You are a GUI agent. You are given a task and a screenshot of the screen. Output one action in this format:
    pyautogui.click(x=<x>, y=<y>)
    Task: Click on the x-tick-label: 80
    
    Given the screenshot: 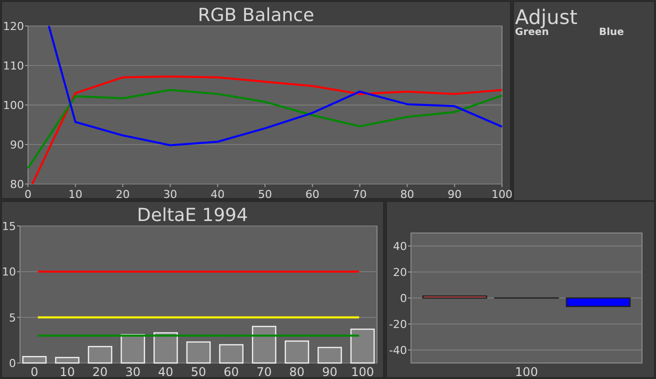 What is the action you would take?
    pyautogui.click(x=297, y=372)
    